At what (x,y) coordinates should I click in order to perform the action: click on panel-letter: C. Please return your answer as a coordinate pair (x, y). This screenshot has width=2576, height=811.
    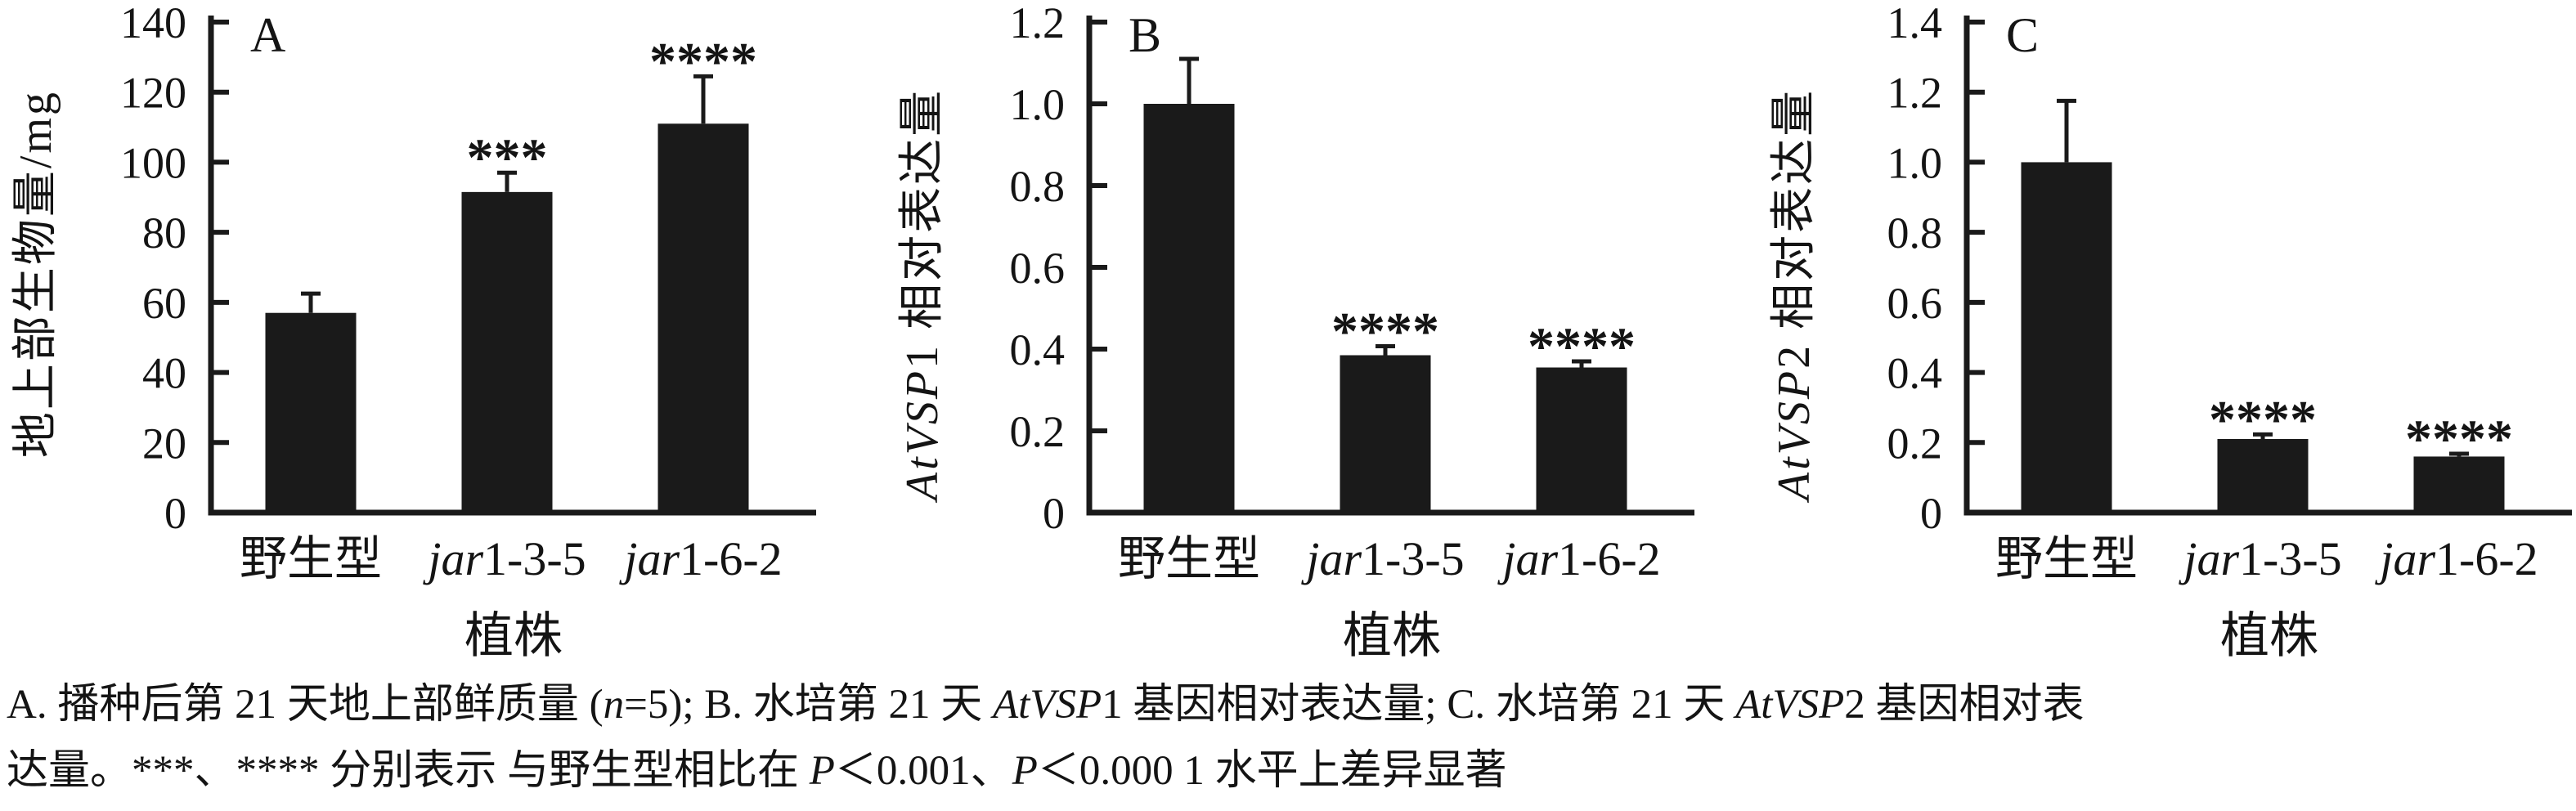
    Looking at the image, I should click on (2022, 35).